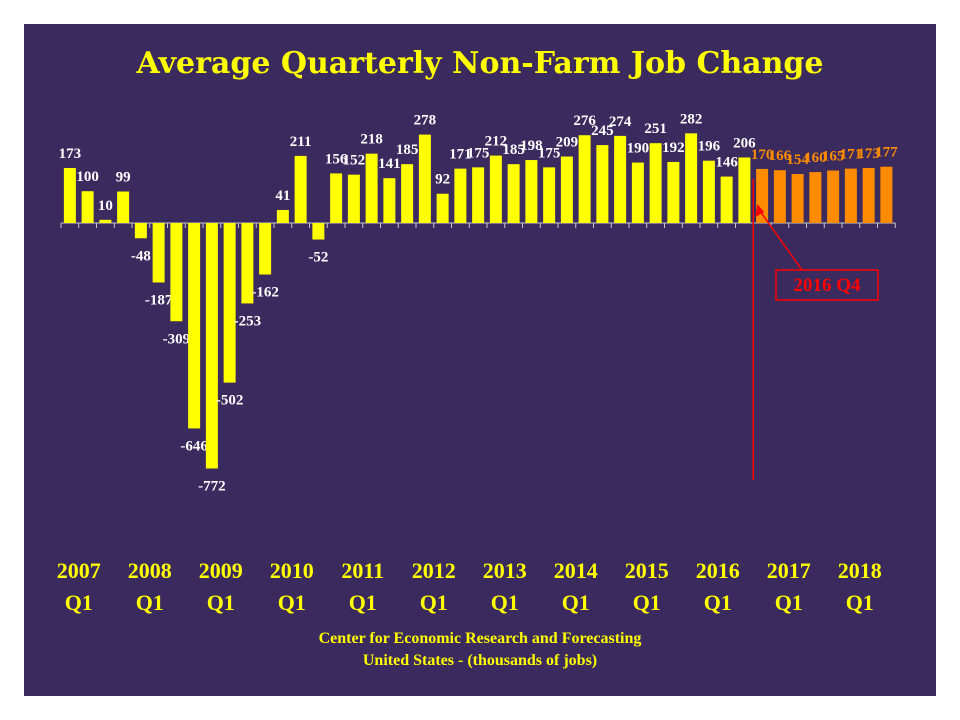 Image resolution: width=960 pixels, height=720 pixels. What do you see at coordinates (362, 570) in the screenshot?
I see `x-tick-label-year: 2011` at bounding box center [362, 570].